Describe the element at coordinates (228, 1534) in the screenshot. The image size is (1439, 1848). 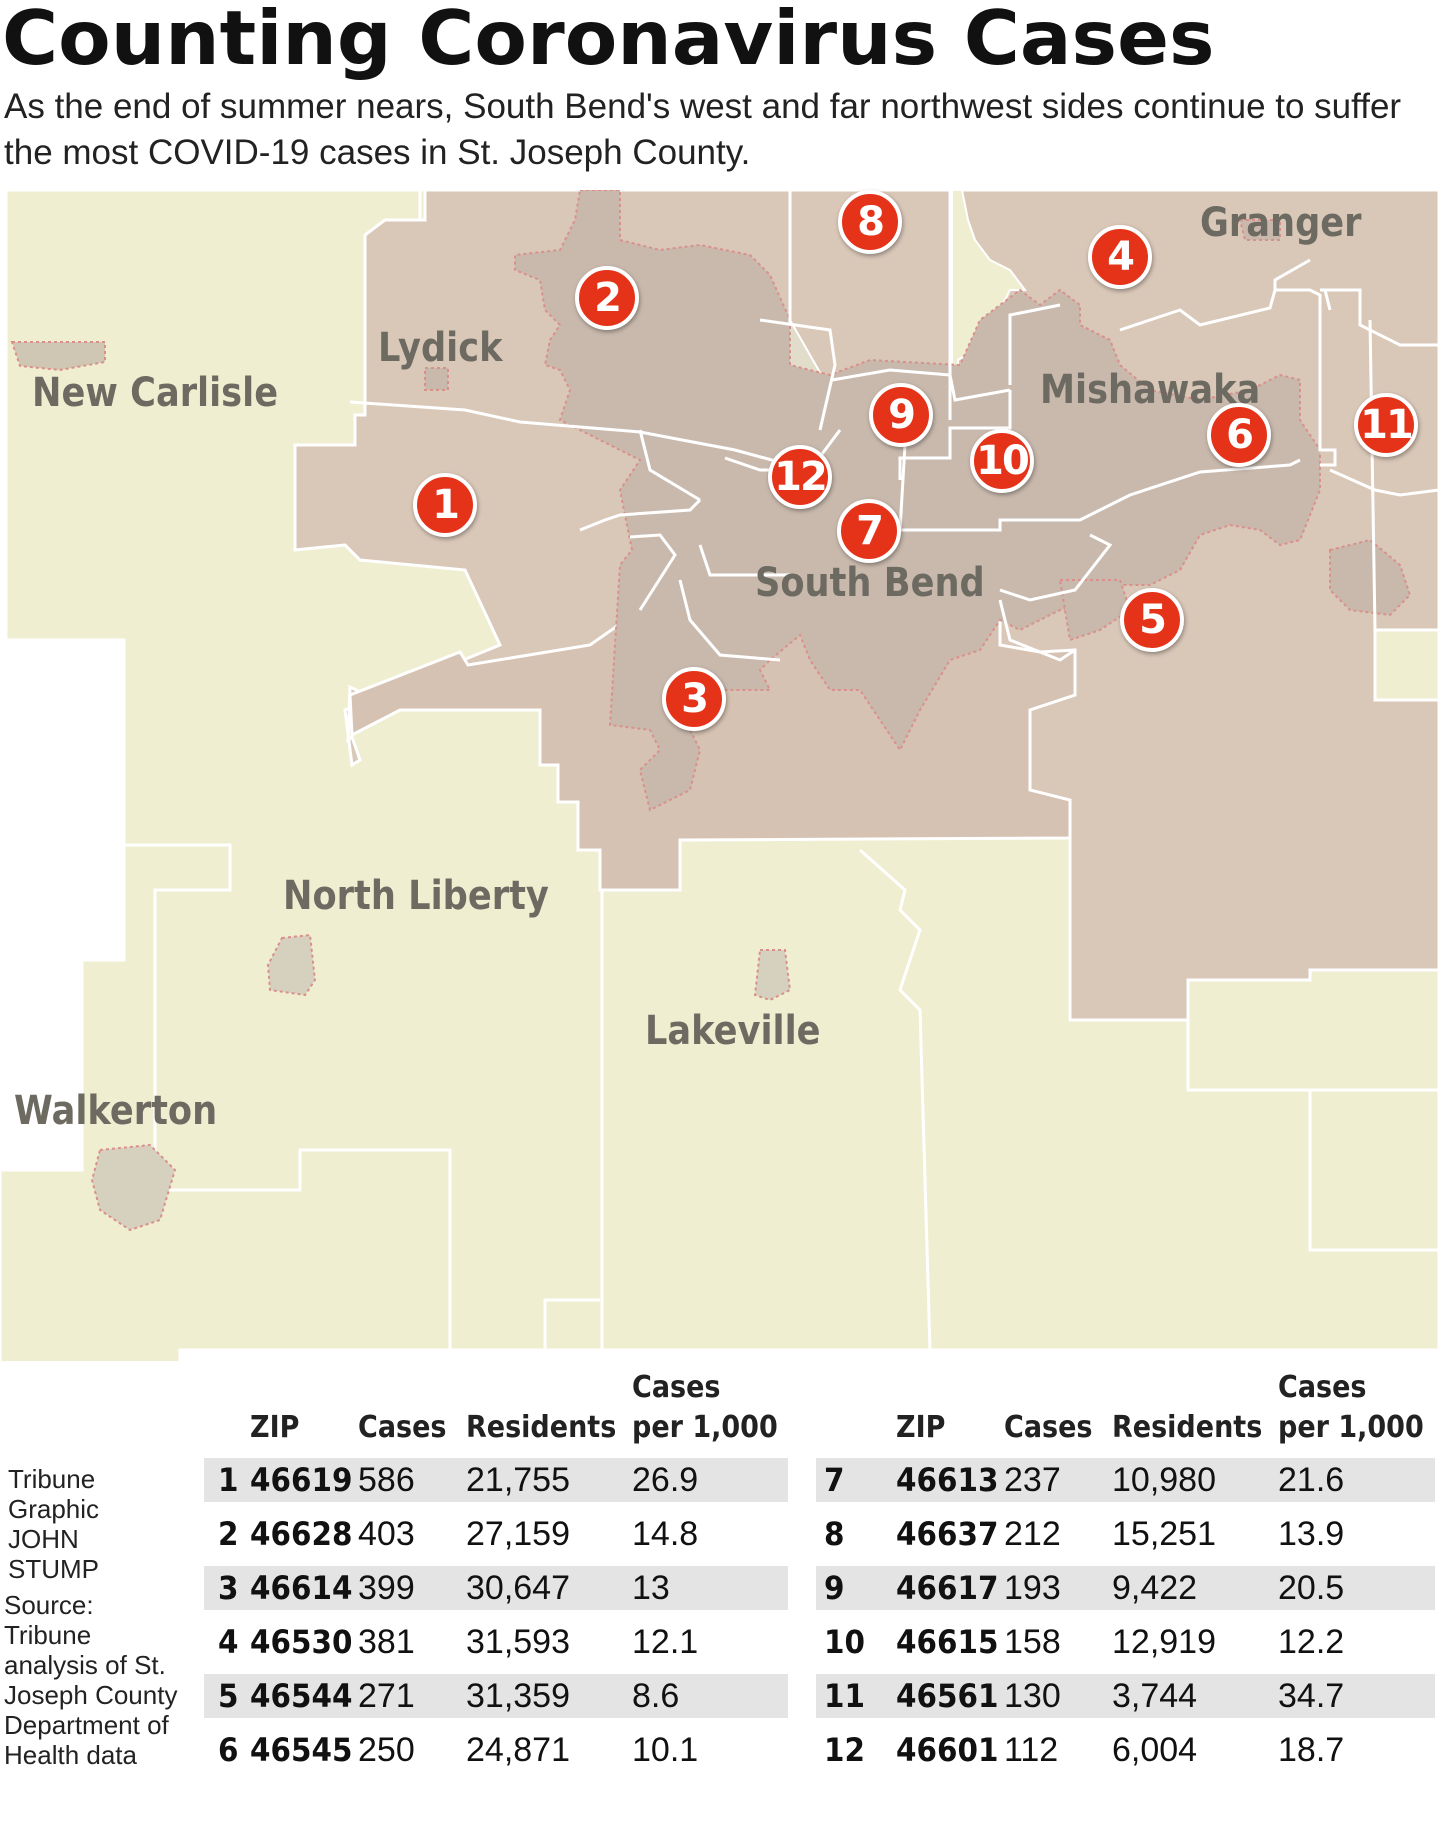
I see `row-number: 2` at that location.